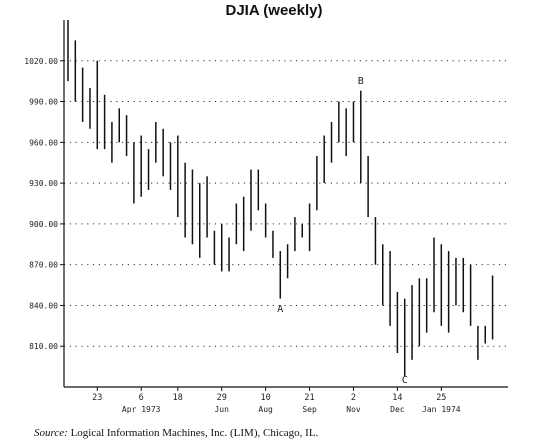  Describe the element at coordinates (43, 305) in the screenshot. I see `y-tick-label: 840.00` at that location.